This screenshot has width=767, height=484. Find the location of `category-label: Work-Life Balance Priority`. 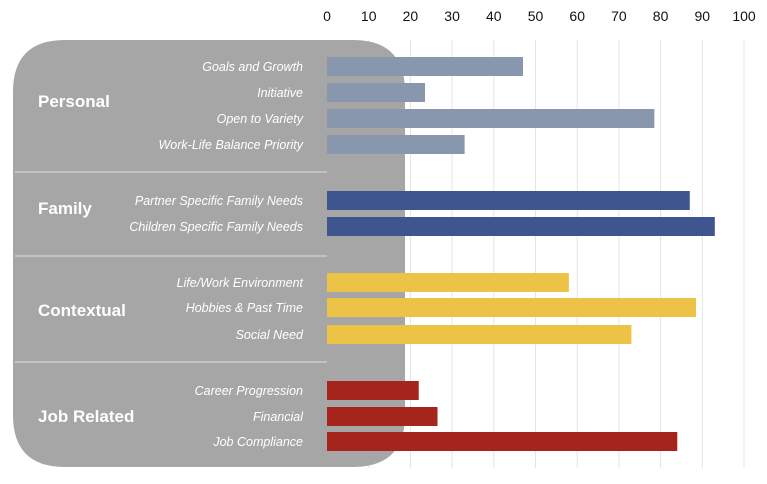

category-label: Work-Life Balance Priority is located at coordinates (231, 145).